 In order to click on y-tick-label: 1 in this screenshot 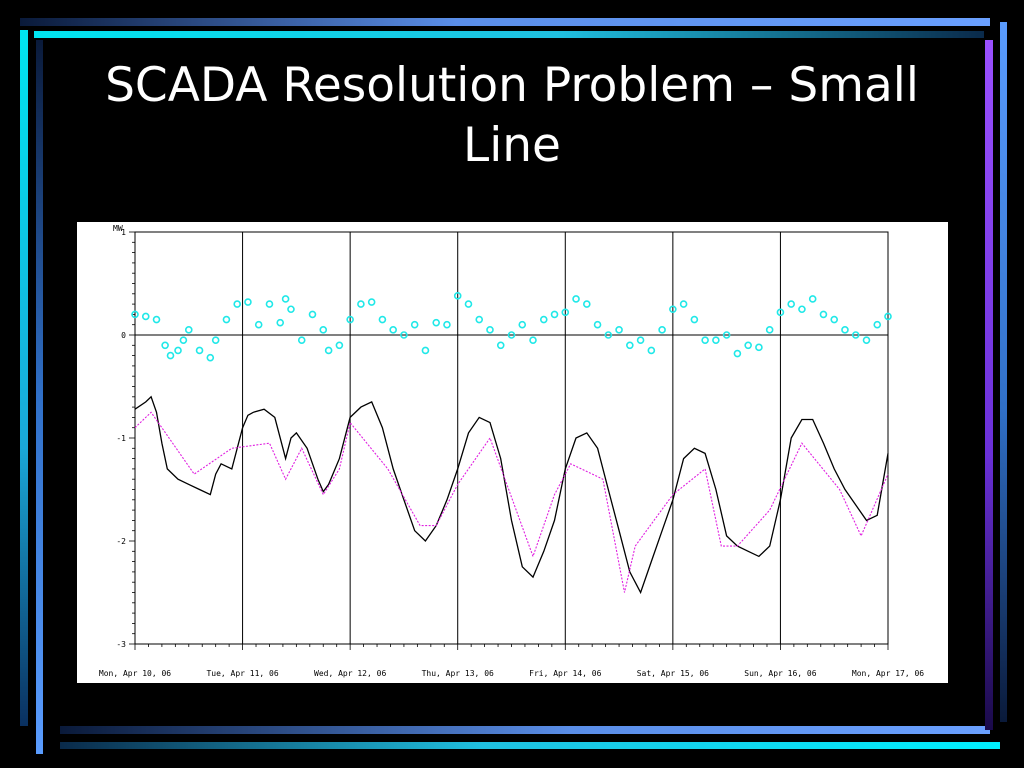, I will do `click(123, 232)`.